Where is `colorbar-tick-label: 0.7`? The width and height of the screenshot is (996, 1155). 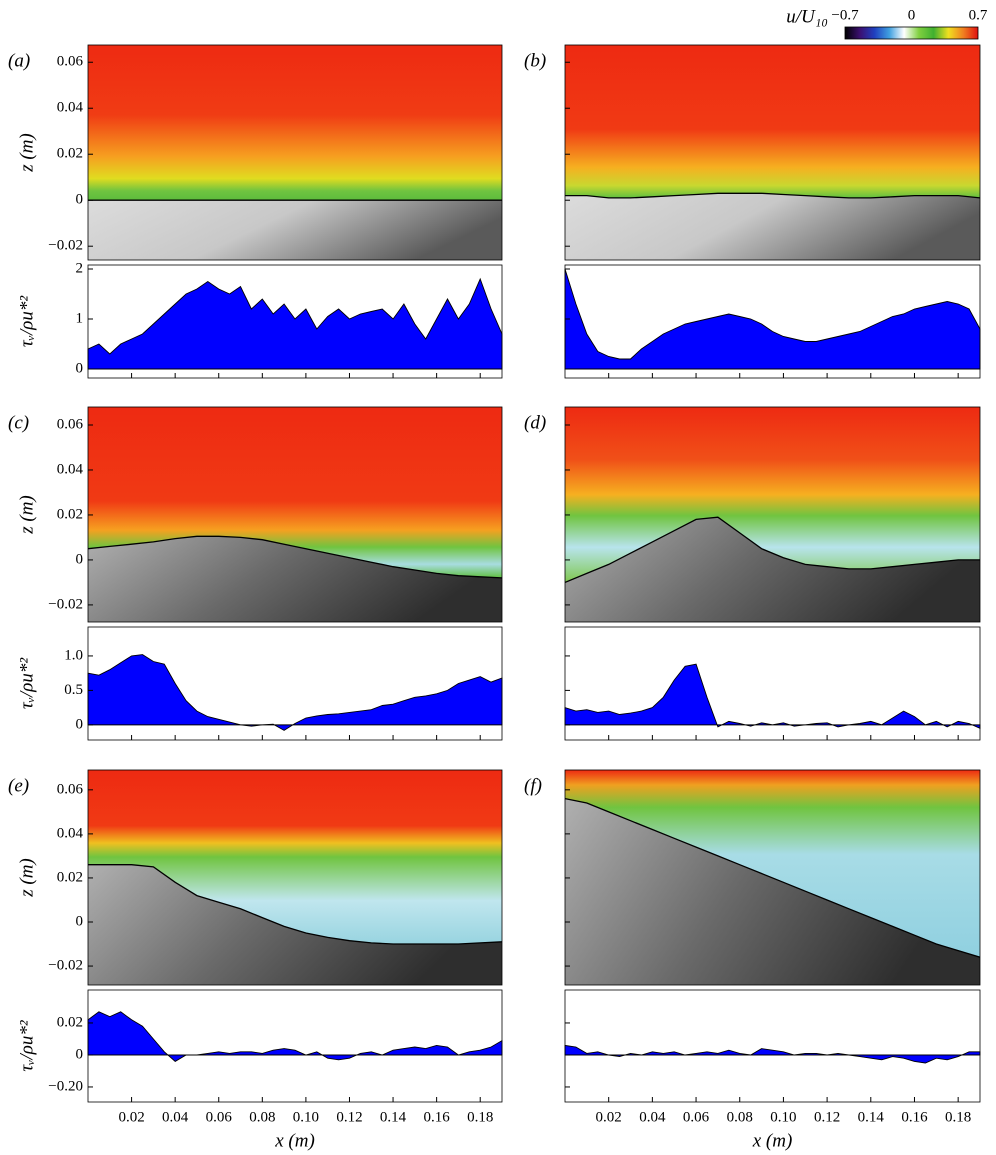
colorbar-tick-label: 0.7 is located at coordinates (978, 15).